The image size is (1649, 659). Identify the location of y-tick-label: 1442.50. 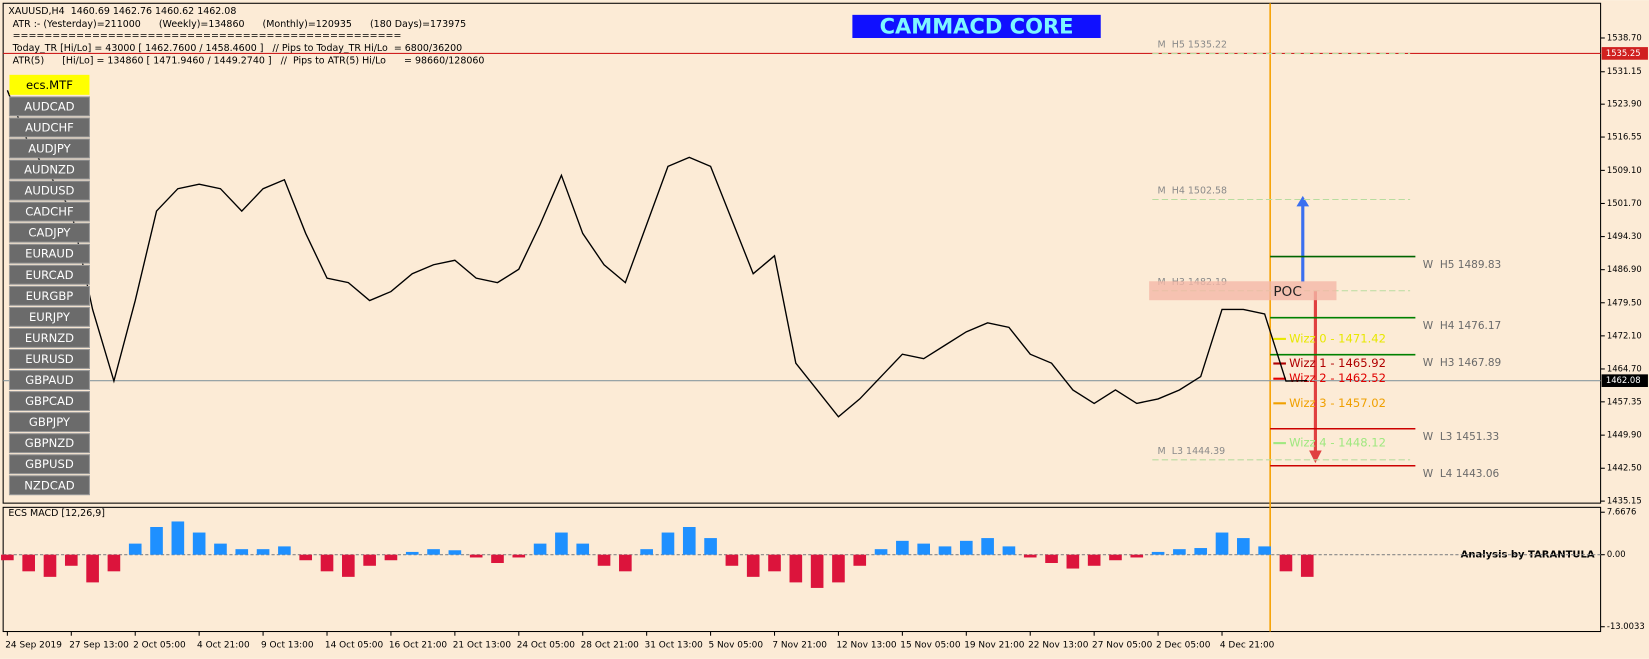
(1624, 468).